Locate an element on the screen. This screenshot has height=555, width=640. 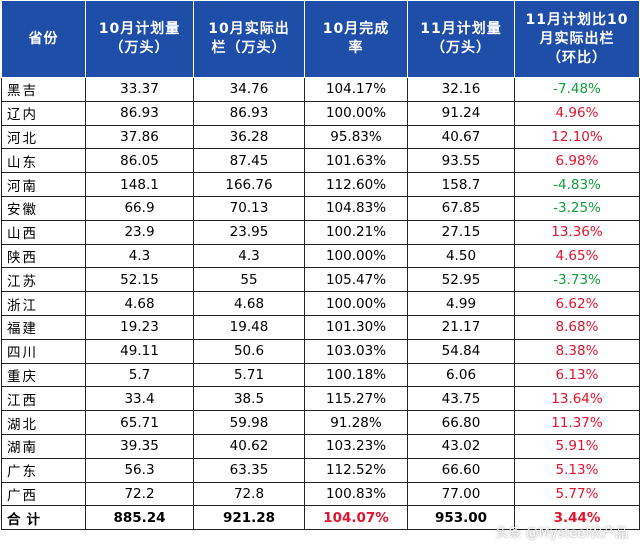
oct-rate-cell: 115.27% is located at coordinates (356, 399).